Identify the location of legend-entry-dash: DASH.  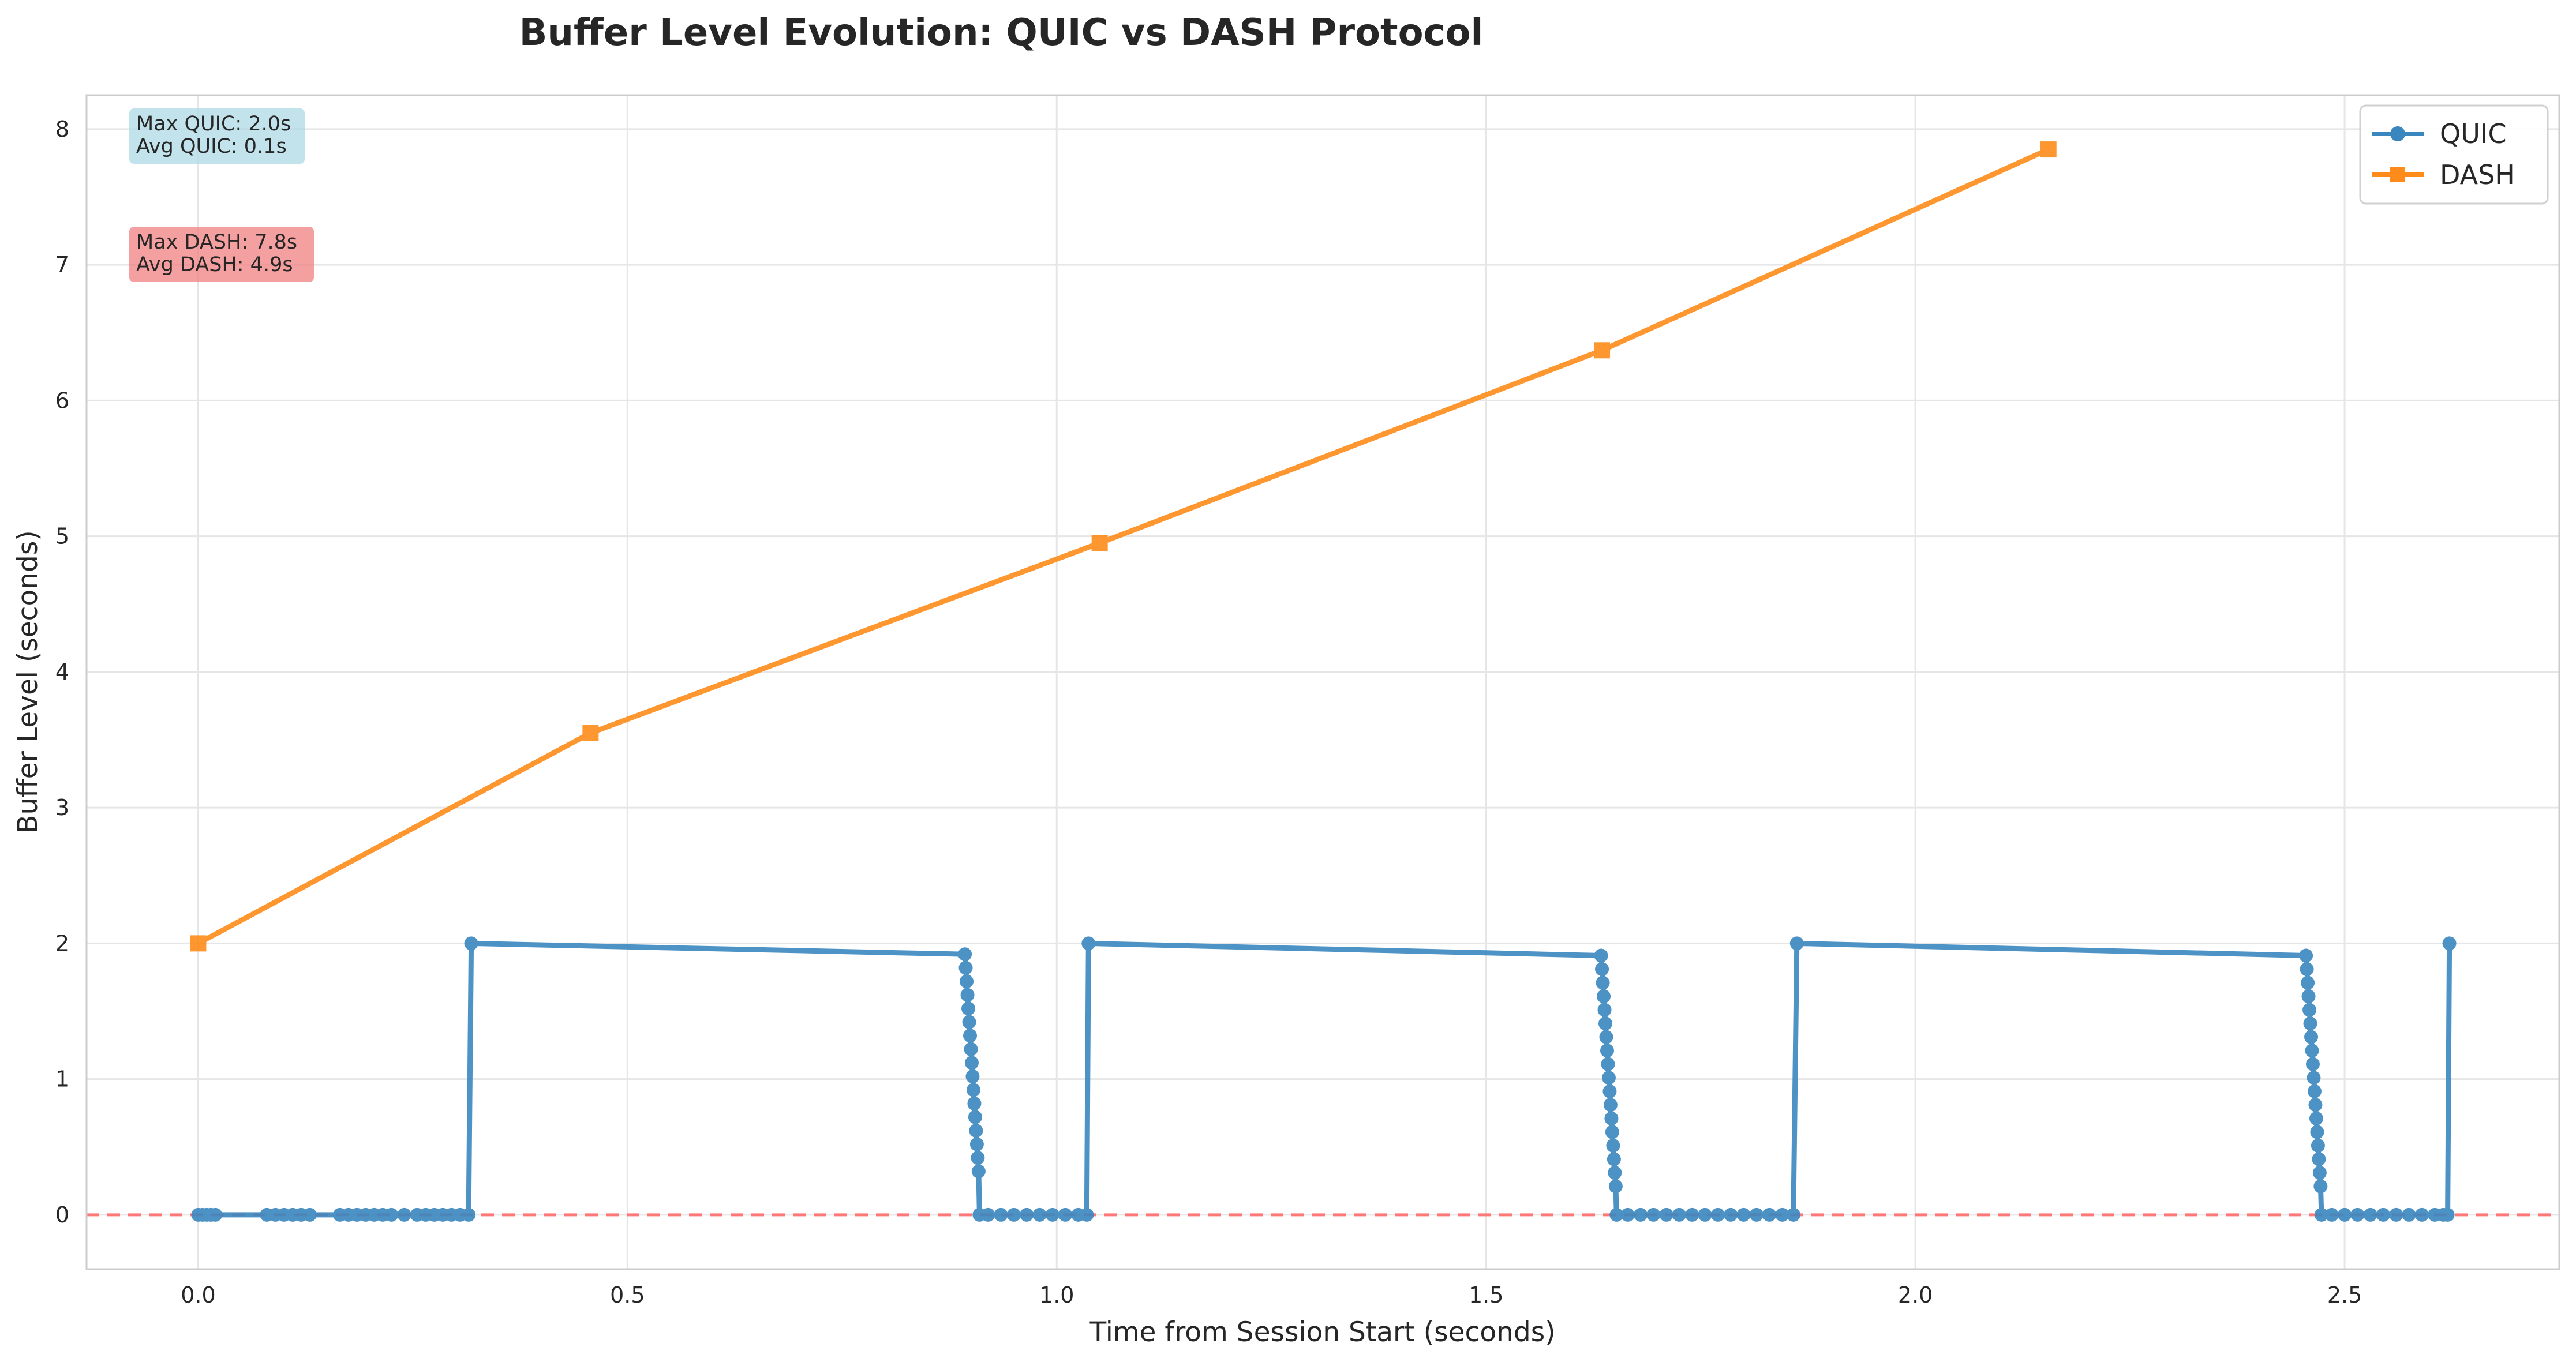
(2443, 175).